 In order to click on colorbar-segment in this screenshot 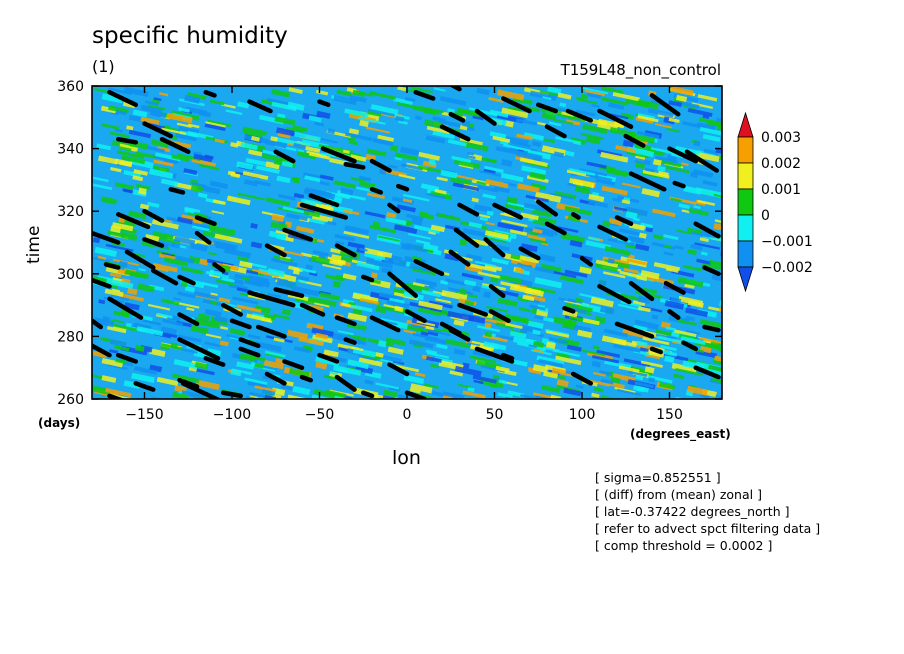, I will do `click(745, 150)`.